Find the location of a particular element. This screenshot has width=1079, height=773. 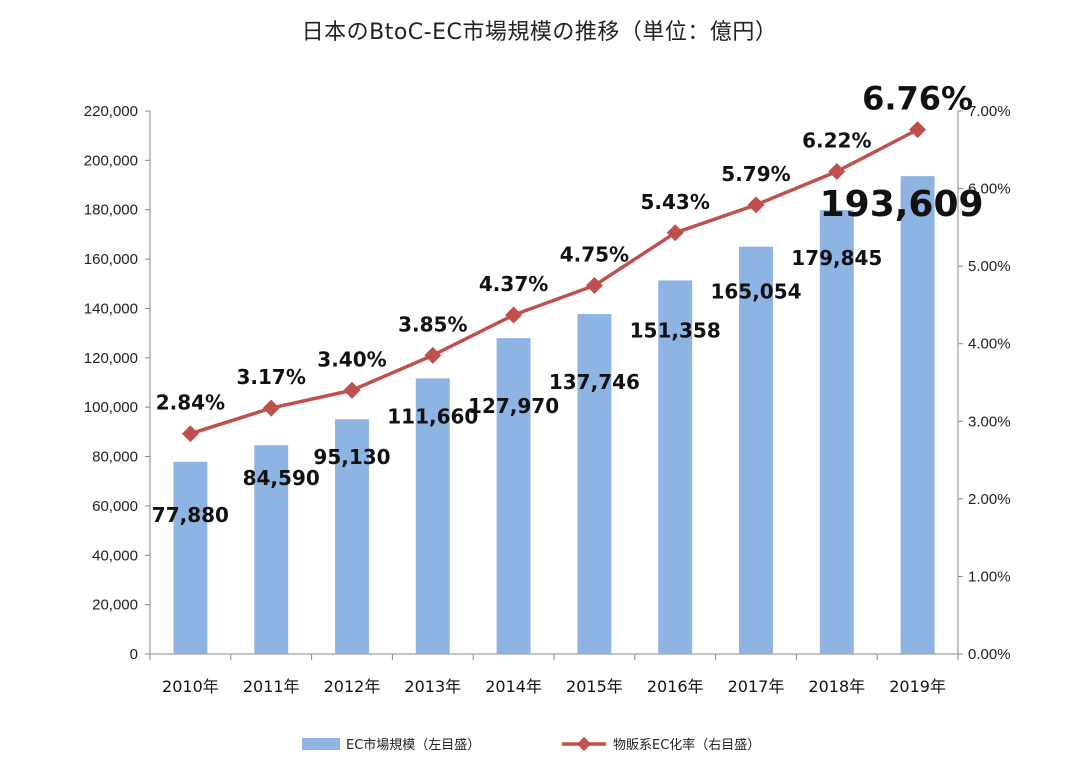

bar-data-label: 95,130 is located at coordinates (351, 457).